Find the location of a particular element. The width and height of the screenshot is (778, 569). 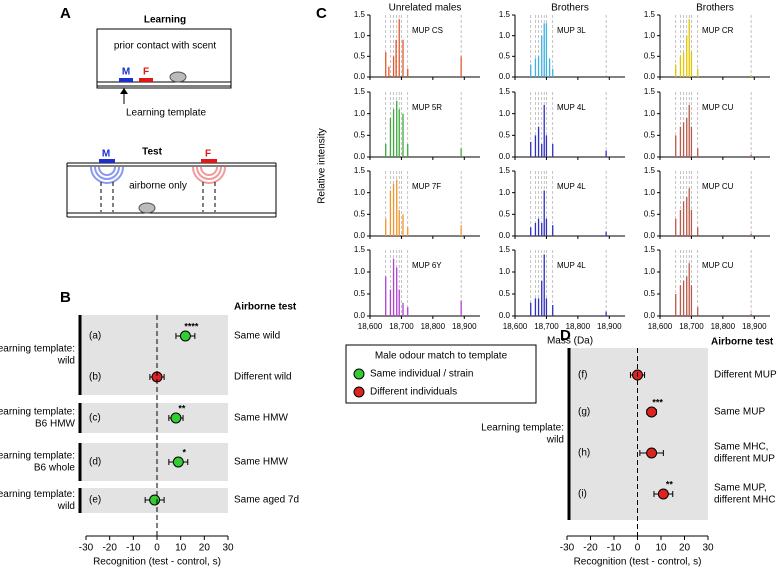

legend-title: Male odour match to template is located at coordinates (441, 356).